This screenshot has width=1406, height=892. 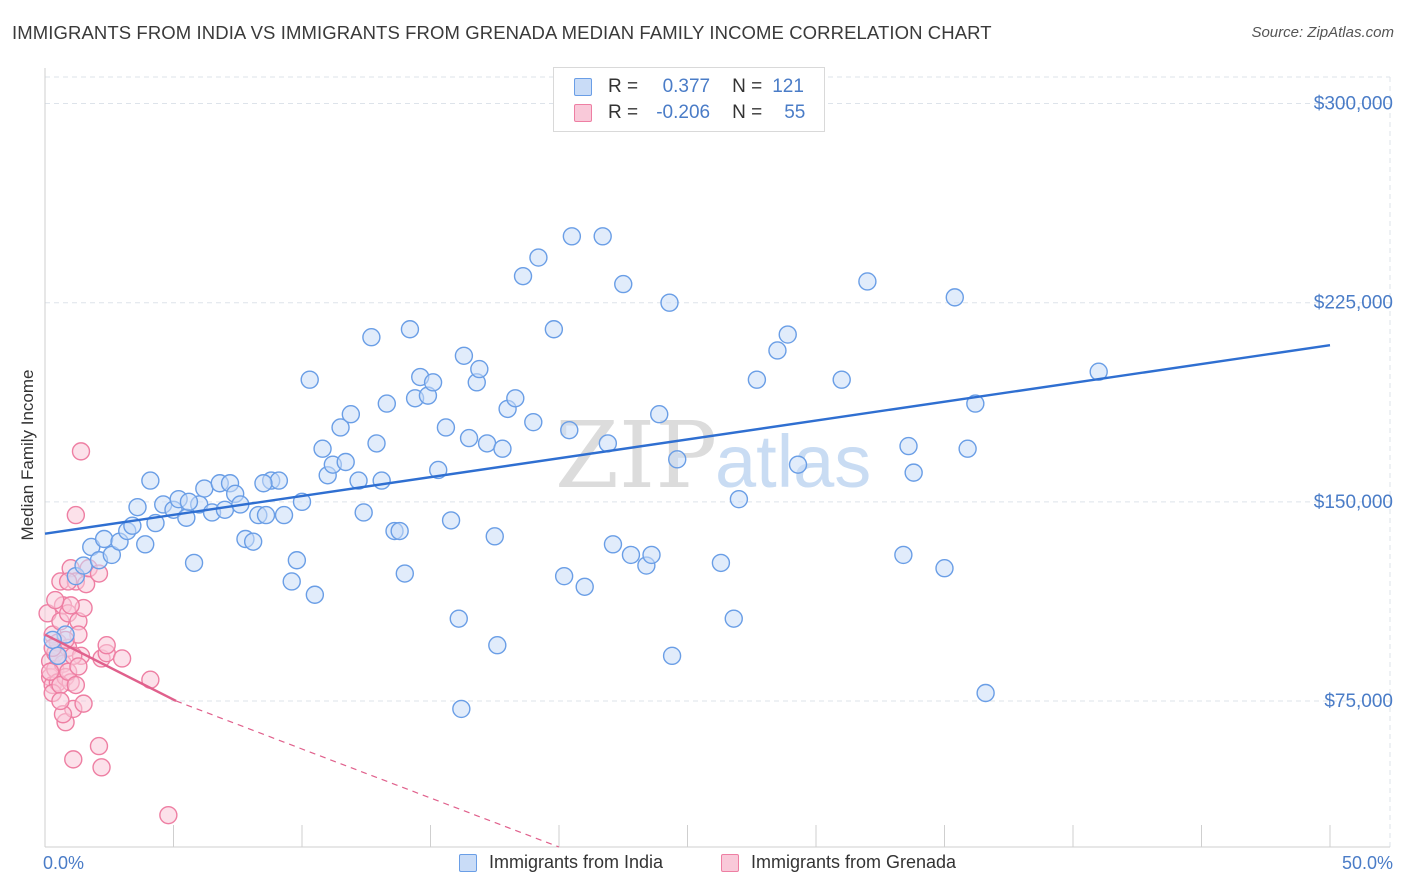 What do you see at coordinates (1353, 303) in the screenshot?
I see `y-tick-label: $225,000` at bounding box center [1353, 303].